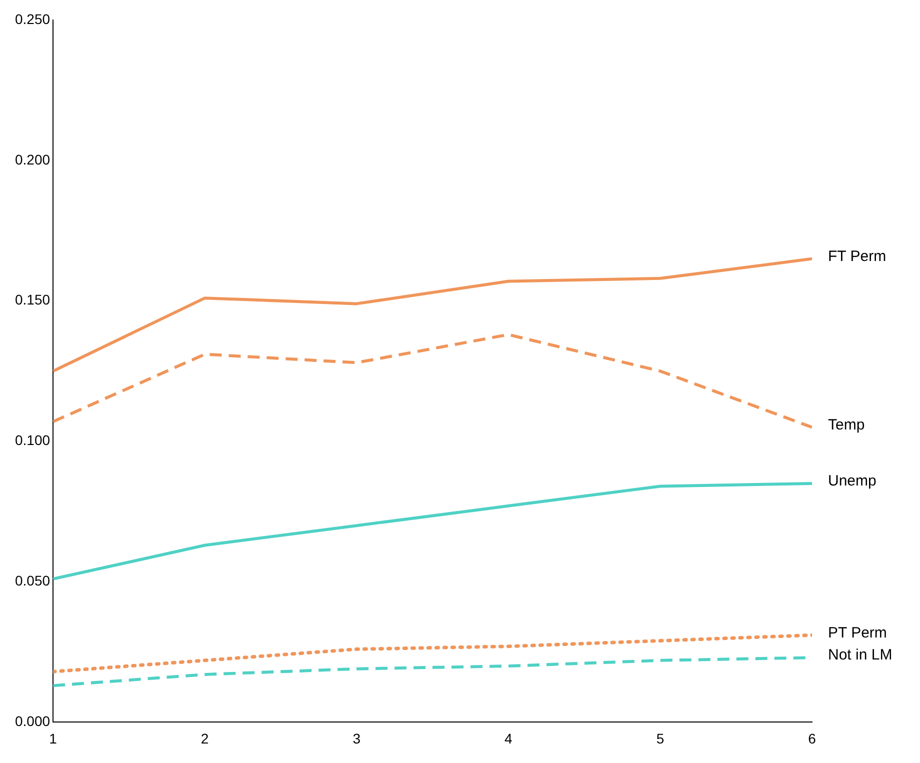 The width and height of the screenshot is (920, 763). What do you see at coordinates (812, 738) in the screenshot?
I see `x-tick-label: 6` at bounding box center [812, 738].